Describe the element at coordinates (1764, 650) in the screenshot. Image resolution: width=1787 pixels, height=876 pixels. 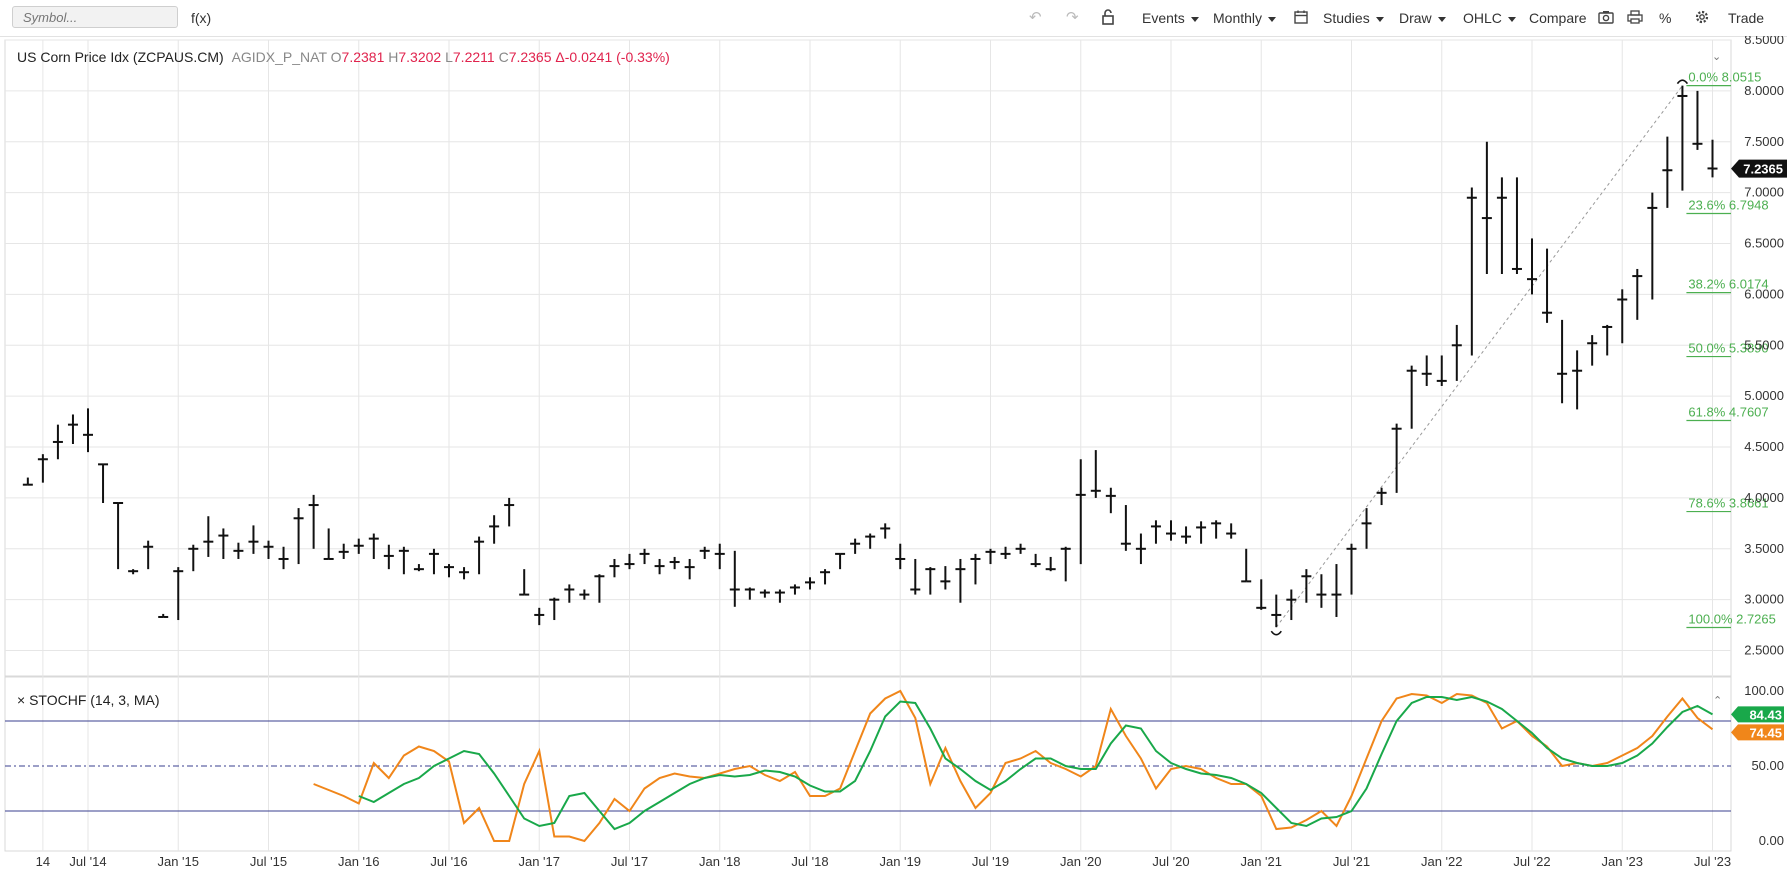
I see `y-tick-label: 2.5000` at that location.